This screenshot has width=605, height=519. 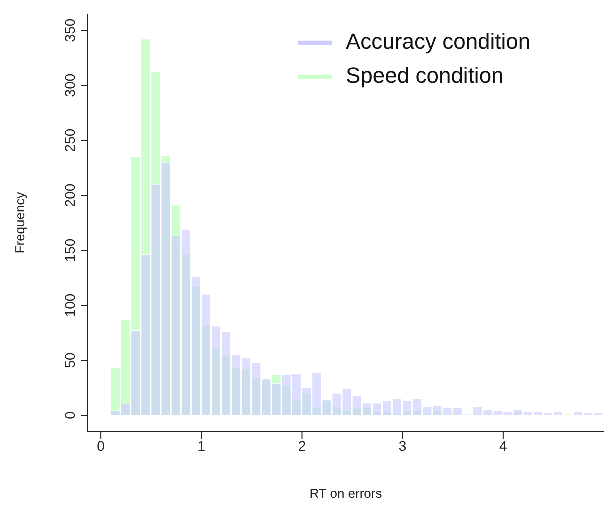 I want to click on x-axis-title: RT on errors, so click(x=346, y=493).